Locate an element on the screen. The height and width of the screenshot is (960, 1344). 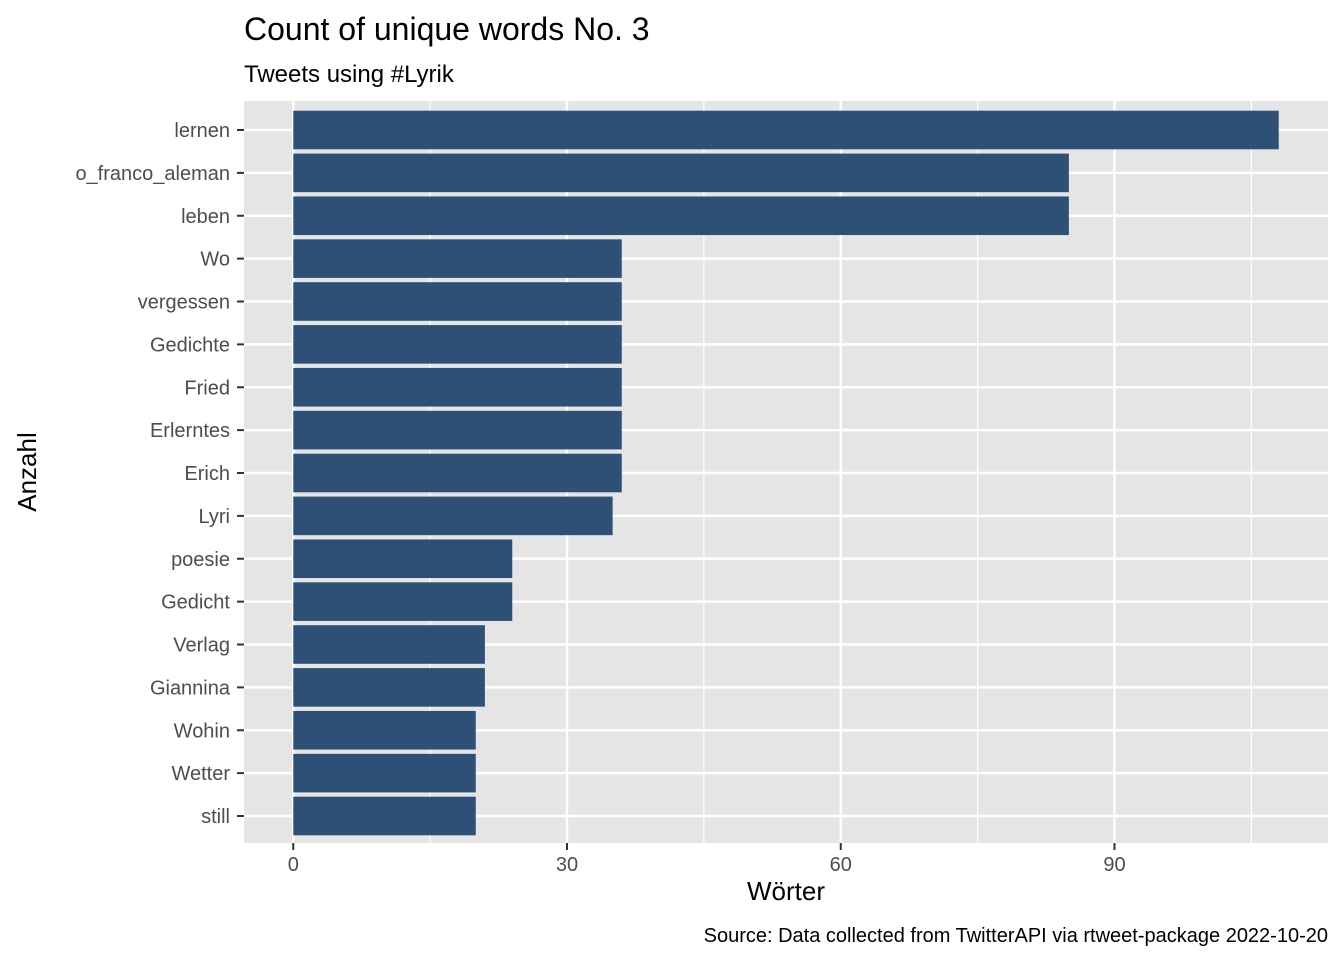
y-tick-label: lernen is located at coordinates (202, 131).